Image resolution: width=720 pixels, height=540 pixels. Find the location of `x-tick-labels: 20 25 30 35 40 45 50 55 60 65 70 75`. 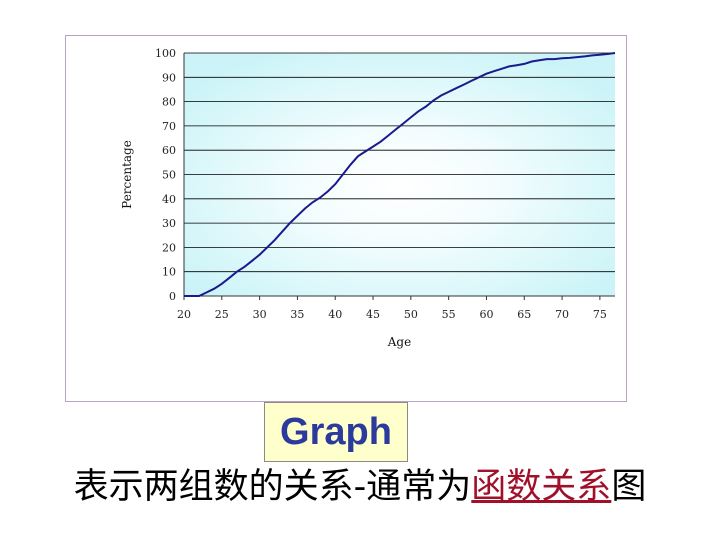

x-tick-labels: 20 25 30 35 40 45 50 55 60 65 70 75 is located at coordinates (392, 314).